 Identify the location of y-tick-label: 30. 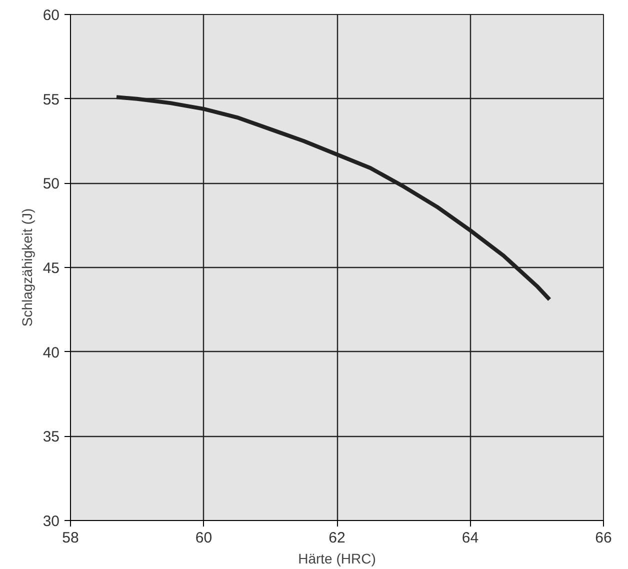
(51, 521).